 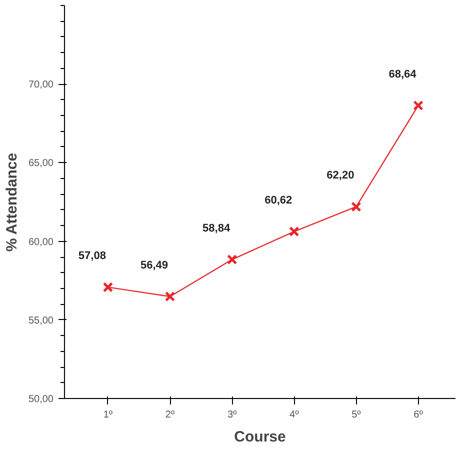 What do you see at coordinates (108, 415) in the screenshot?
I see `x-tick-label: 1º` at bounding box center [108, 415].